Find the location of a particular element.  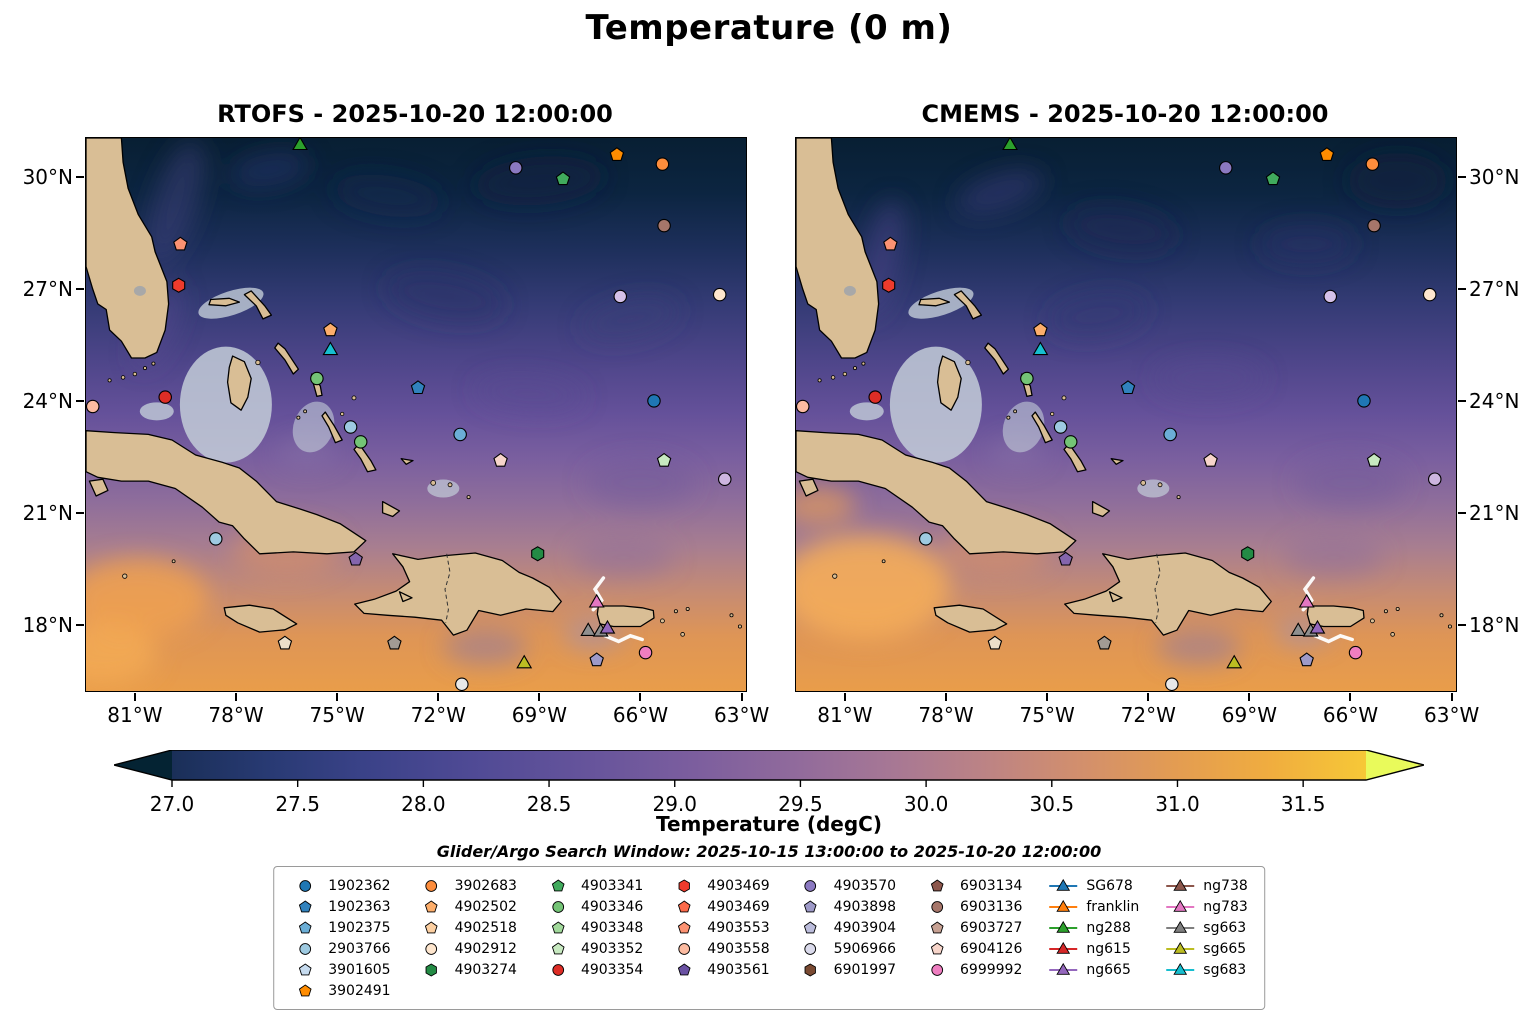

legend-item-1902362: 1902362 is located at coordinates (340, 885).